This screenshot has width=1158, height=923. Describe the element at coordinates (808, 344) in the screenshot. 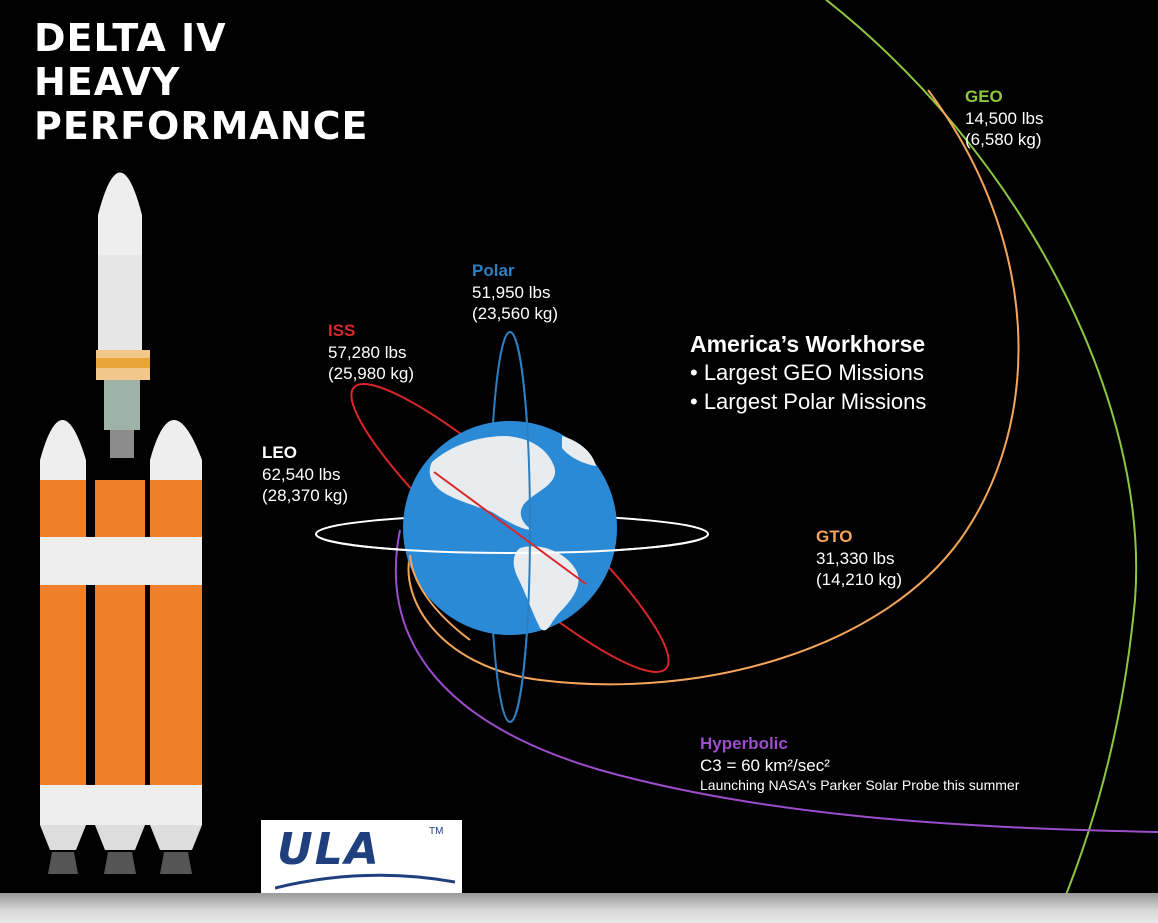

I see `workhorse-headline: America’s Workhorse` at that location.